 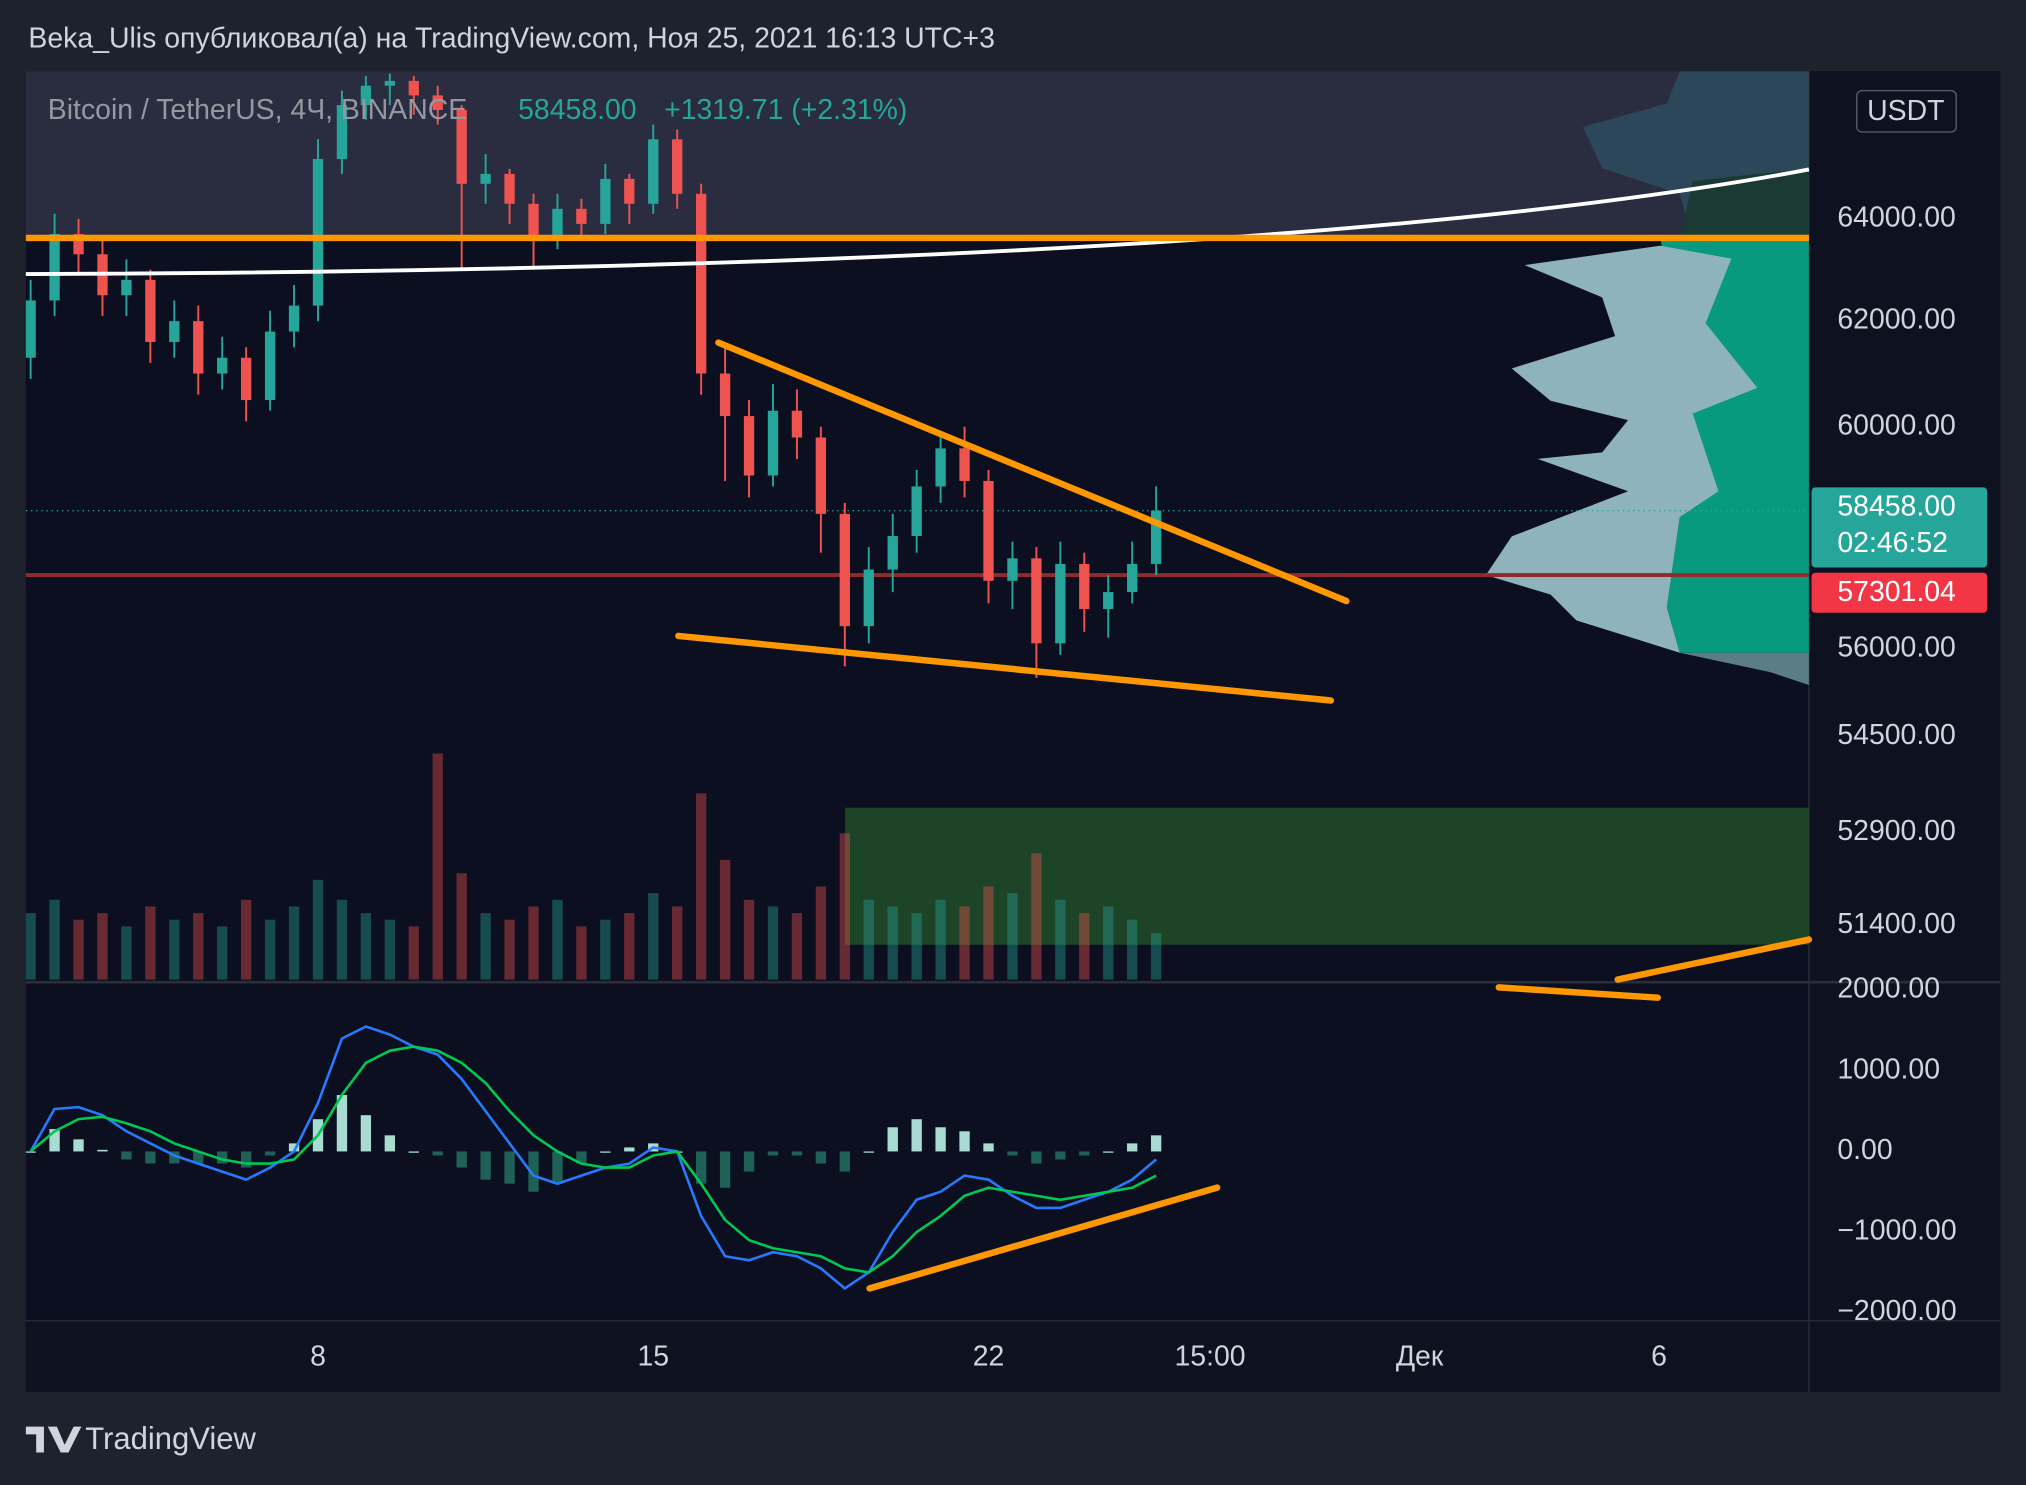 I want to click on logo, so click(x=53, y=1439).